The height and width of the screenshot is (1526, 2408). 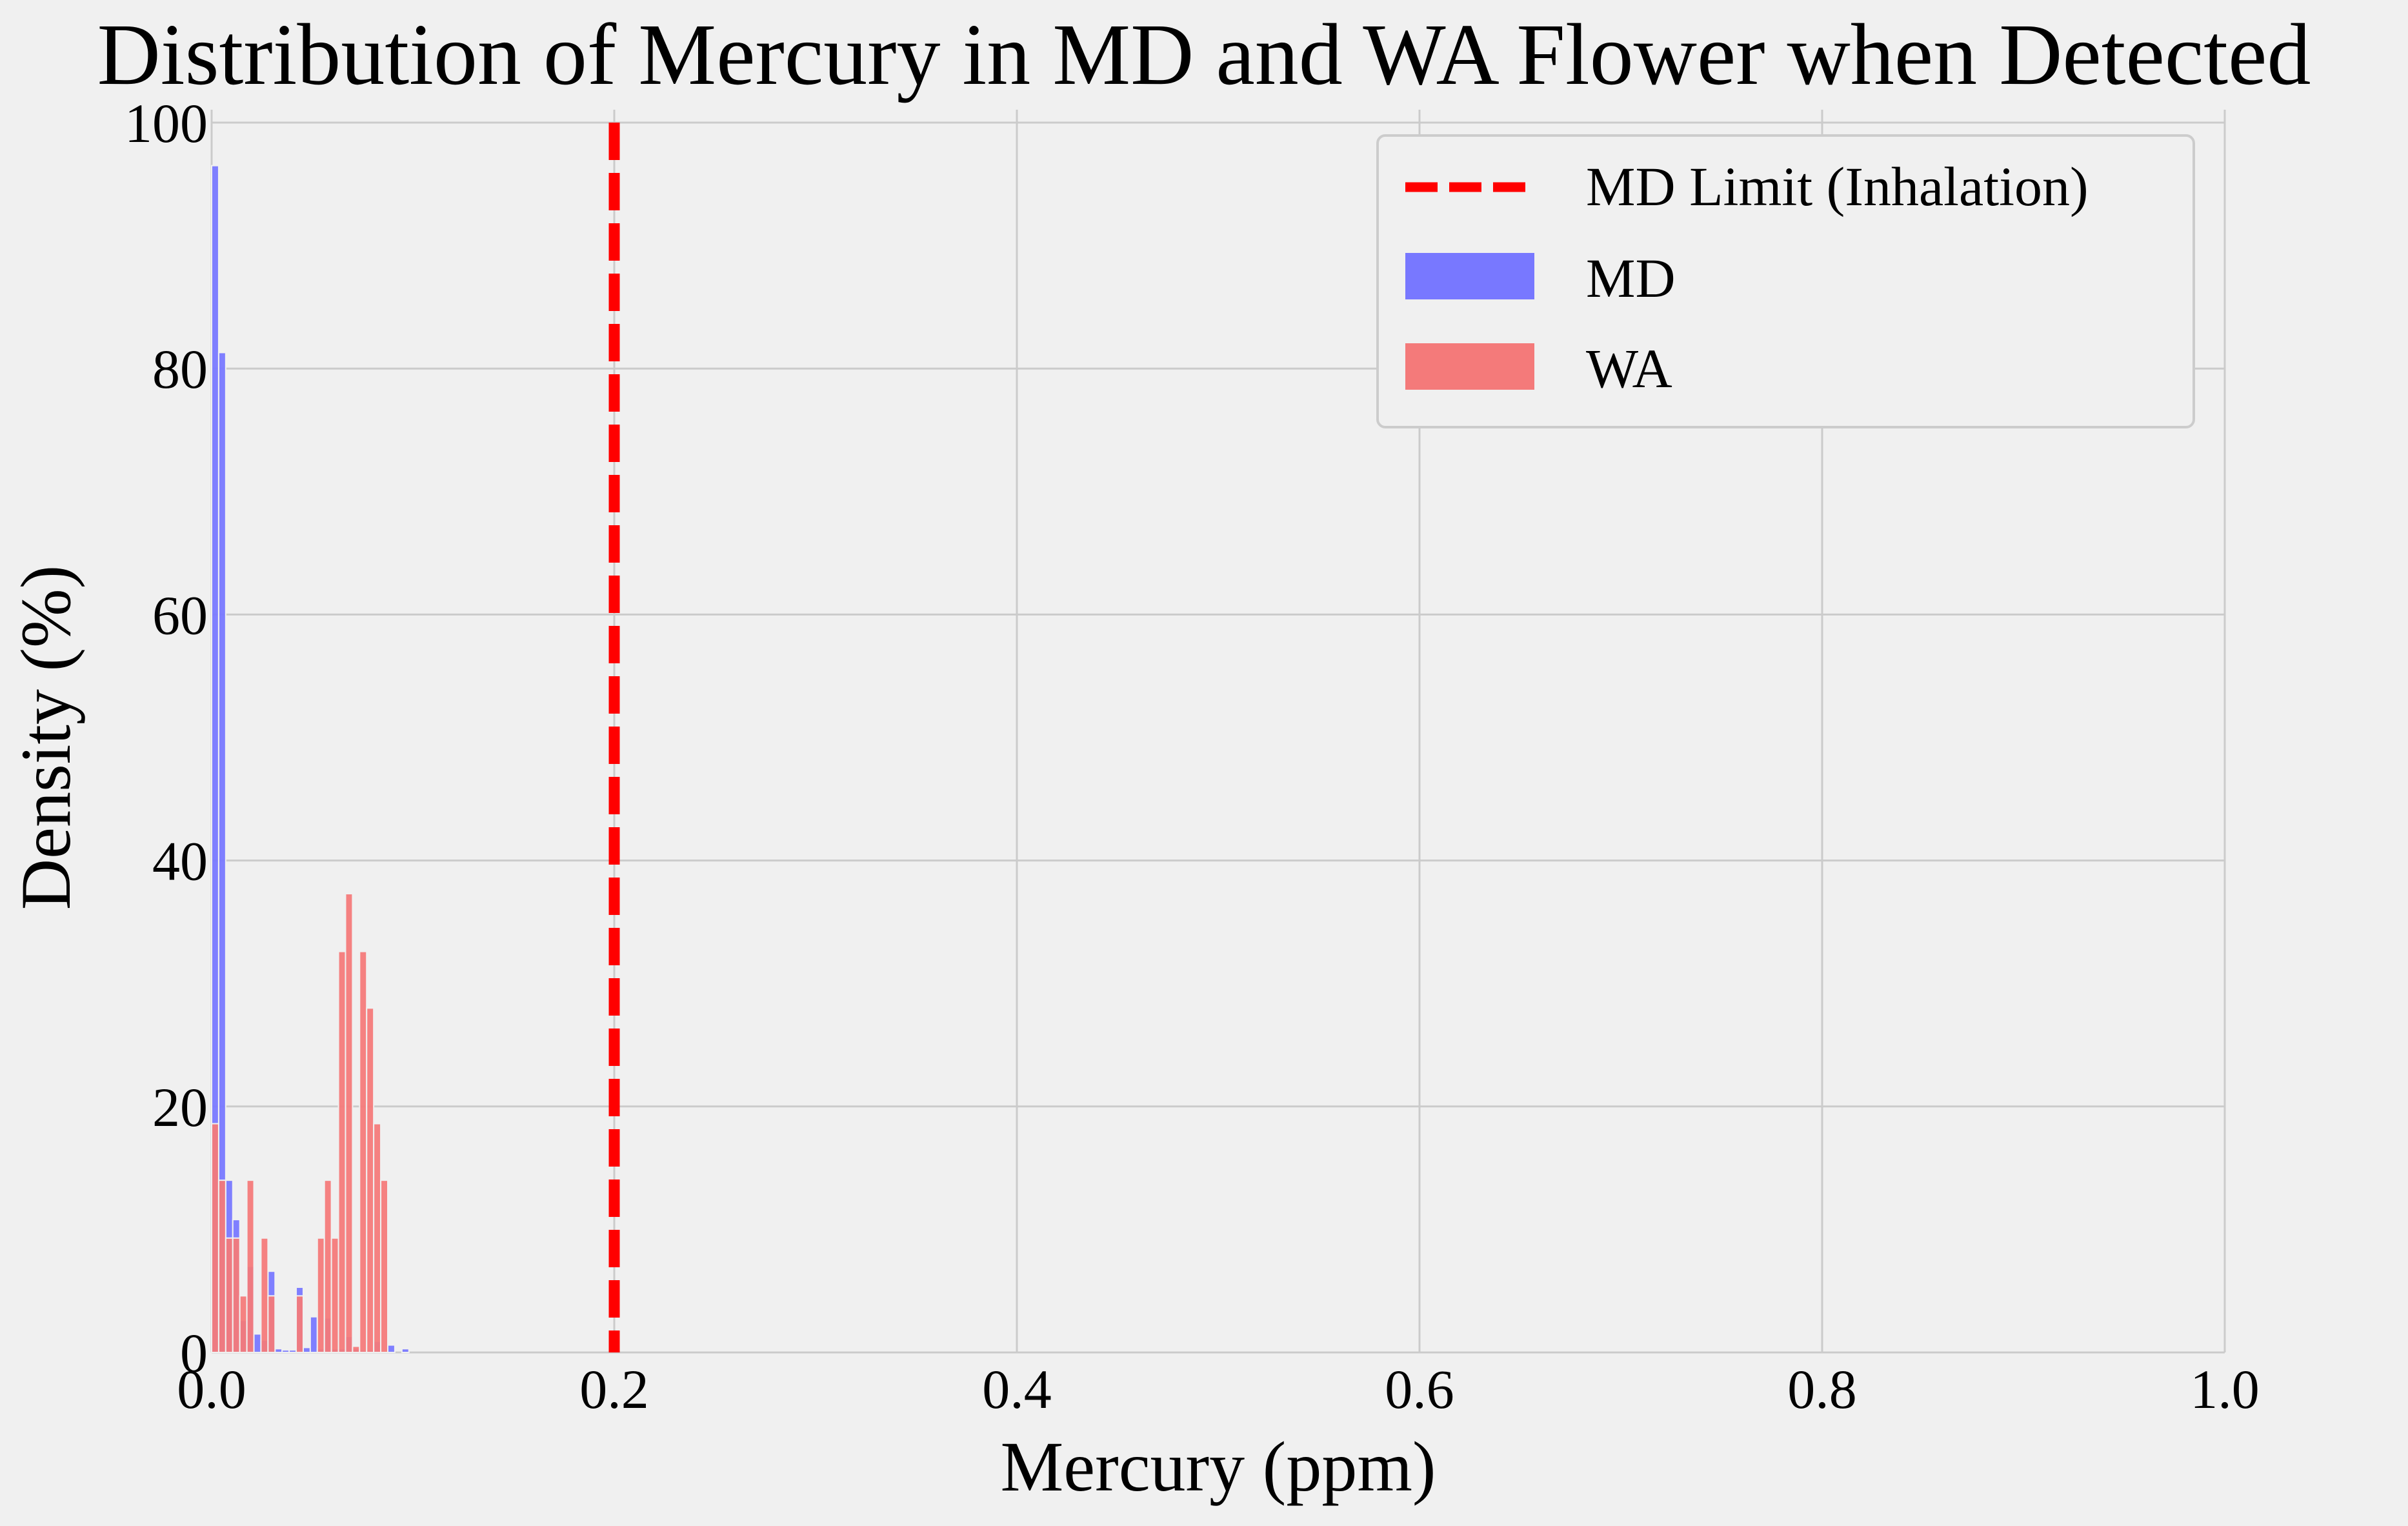 I want to click on legend-md-limit-label: MD Limit (Inhalation), so click(x=1838, y=186).